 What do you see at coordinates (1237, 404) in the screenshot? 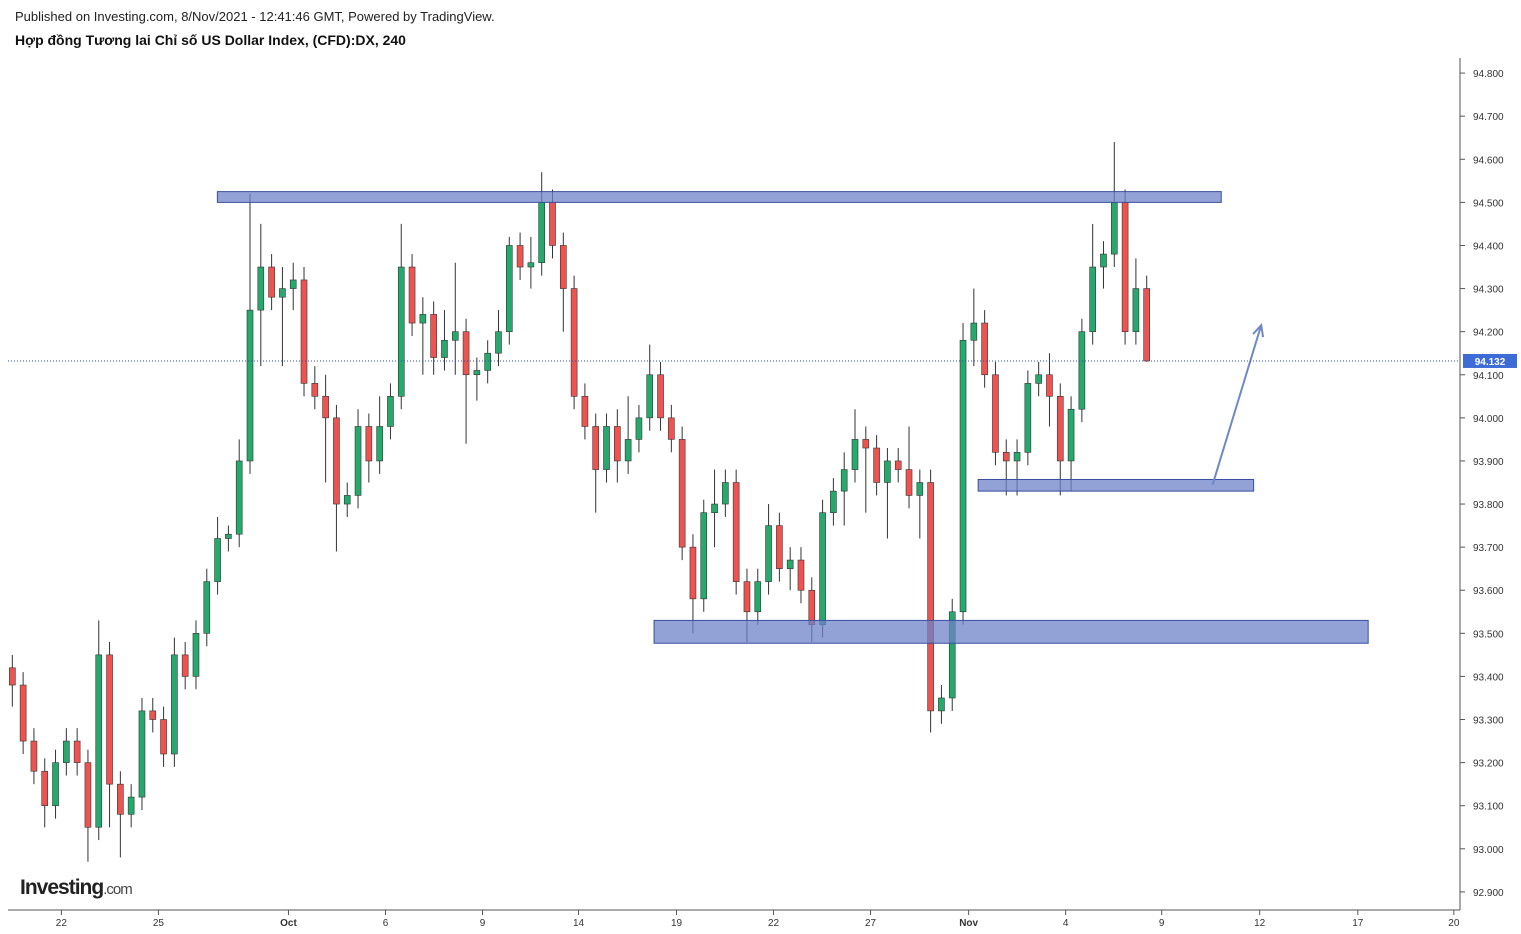
I see `arrow` at bounding box center [1237, 404].